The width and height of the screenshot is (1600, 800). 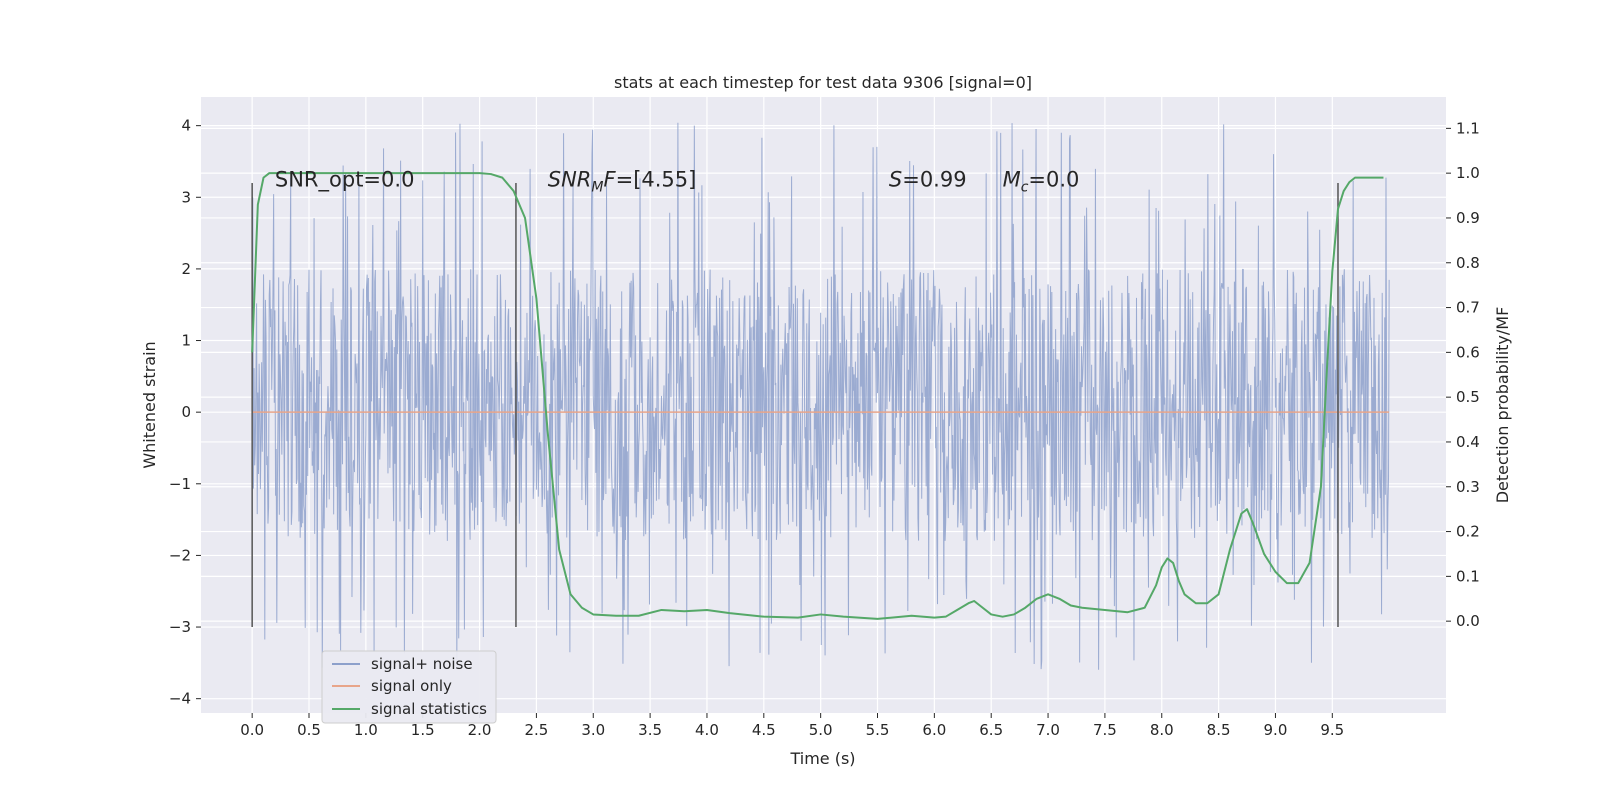 I want to click on x-tick-label: 6.0, so click(x=934, y=730).